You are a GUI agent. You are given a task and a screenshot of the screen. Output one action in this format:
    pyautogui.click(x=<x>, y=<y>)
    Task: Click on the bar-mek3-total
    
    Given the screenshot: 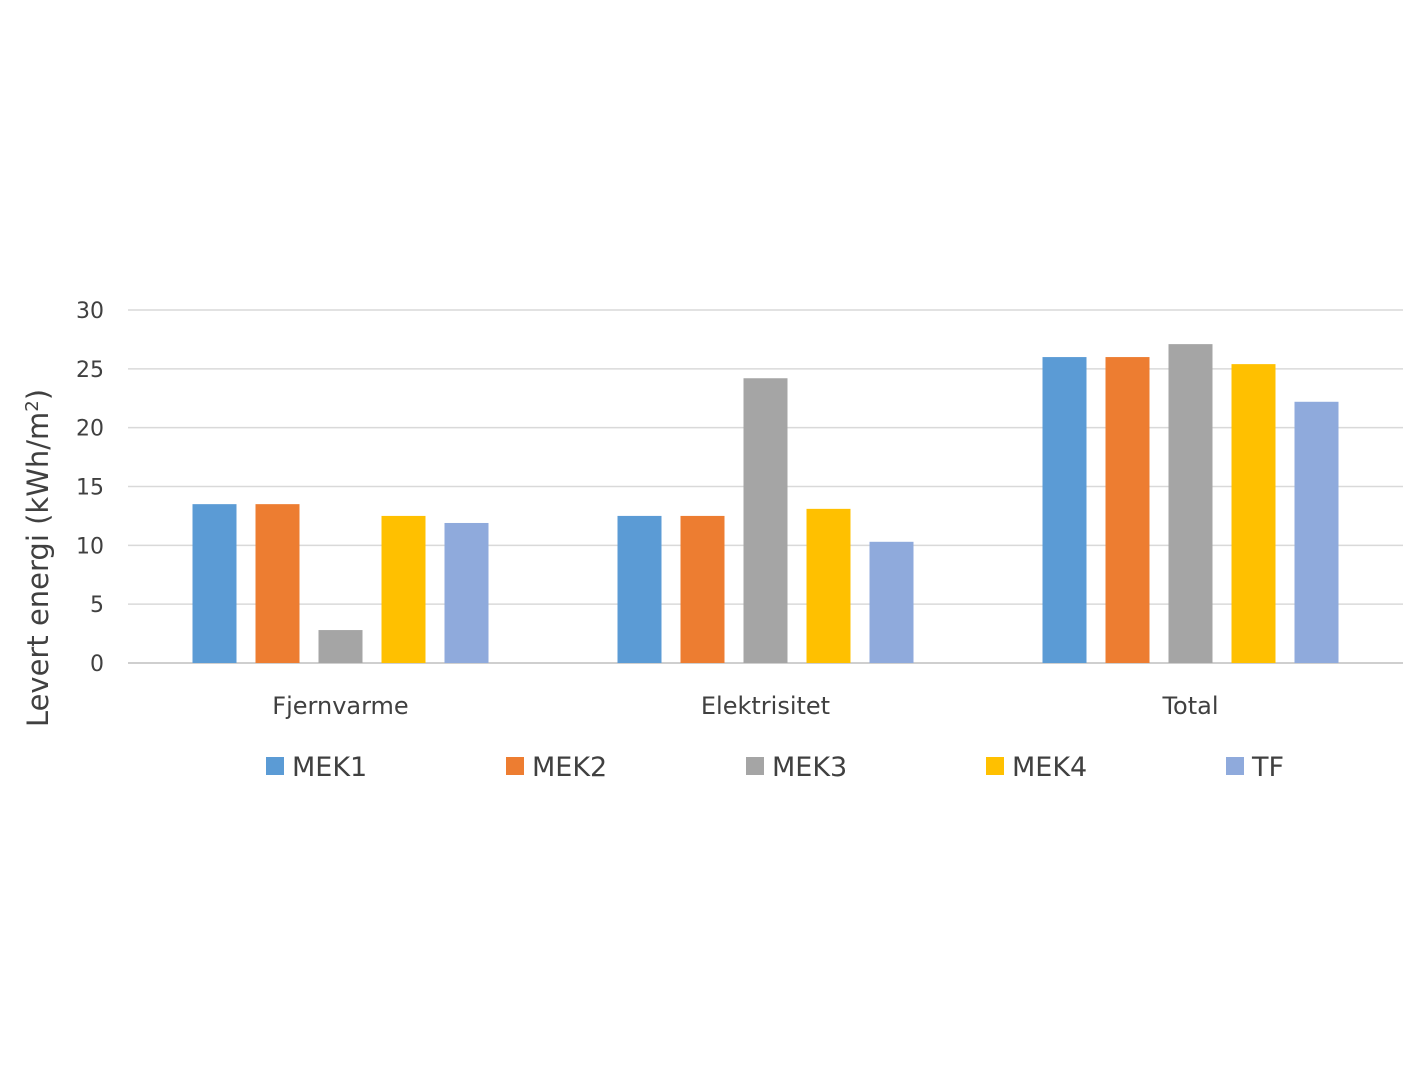 What is the action you would take?
    pyautogui.click(x=1190, y=503)
    